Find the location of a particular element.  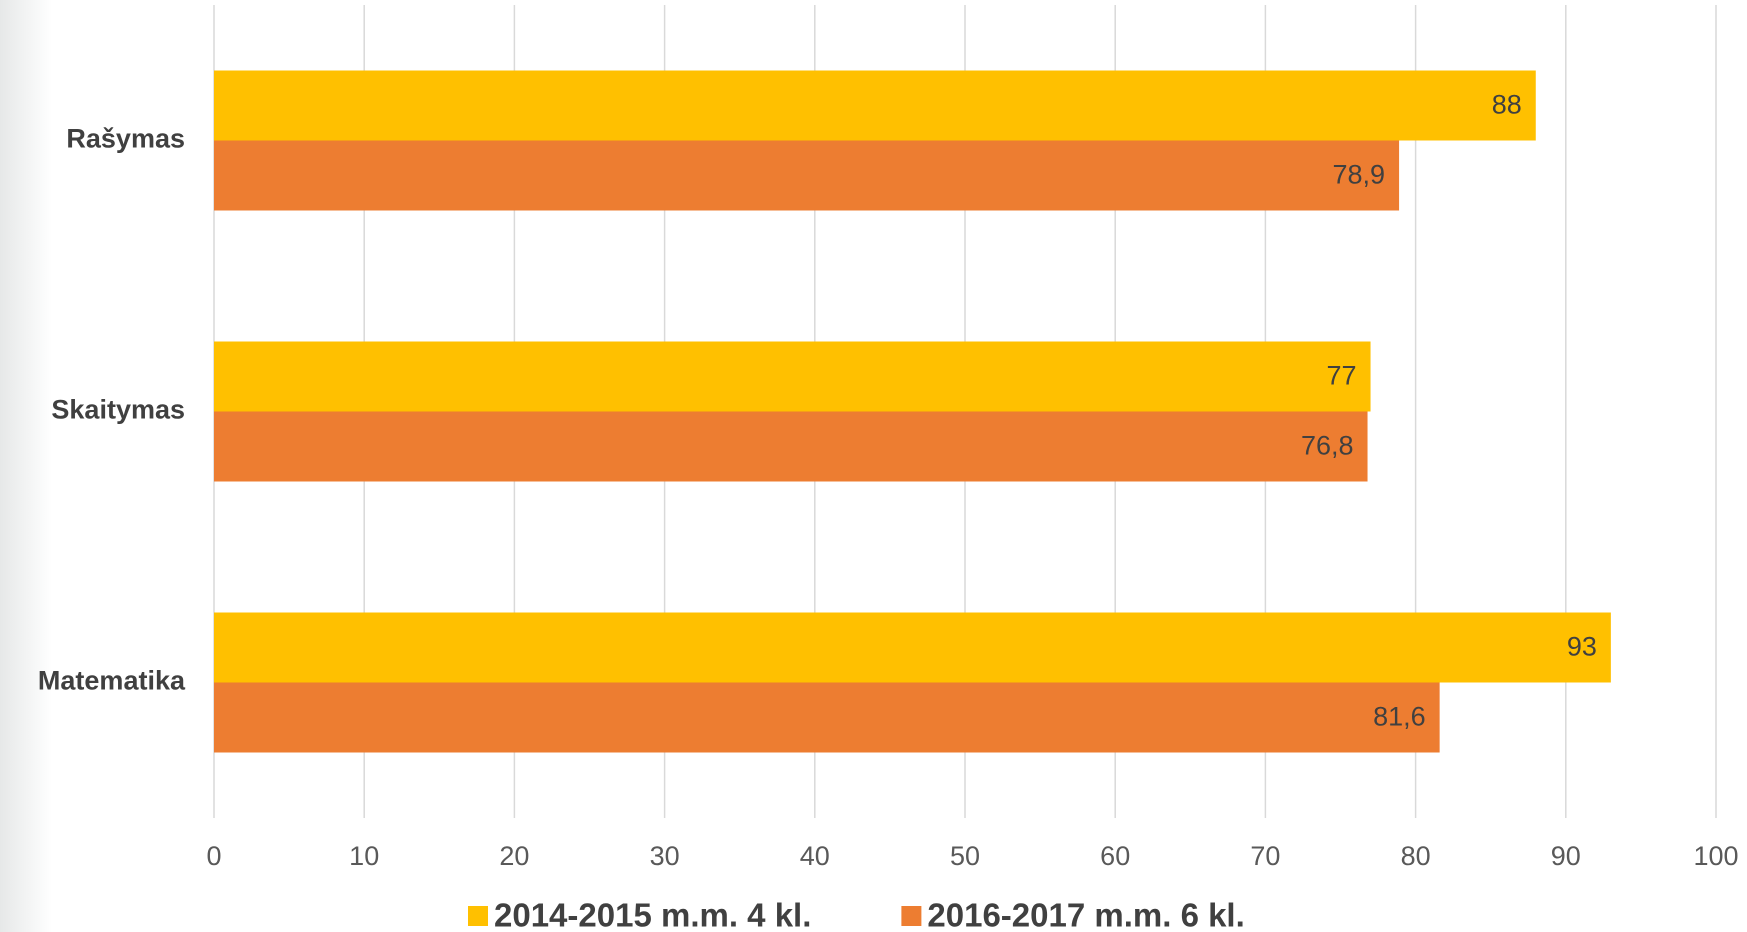

x-tick-label: 0 is located at coordinates (213, 856).